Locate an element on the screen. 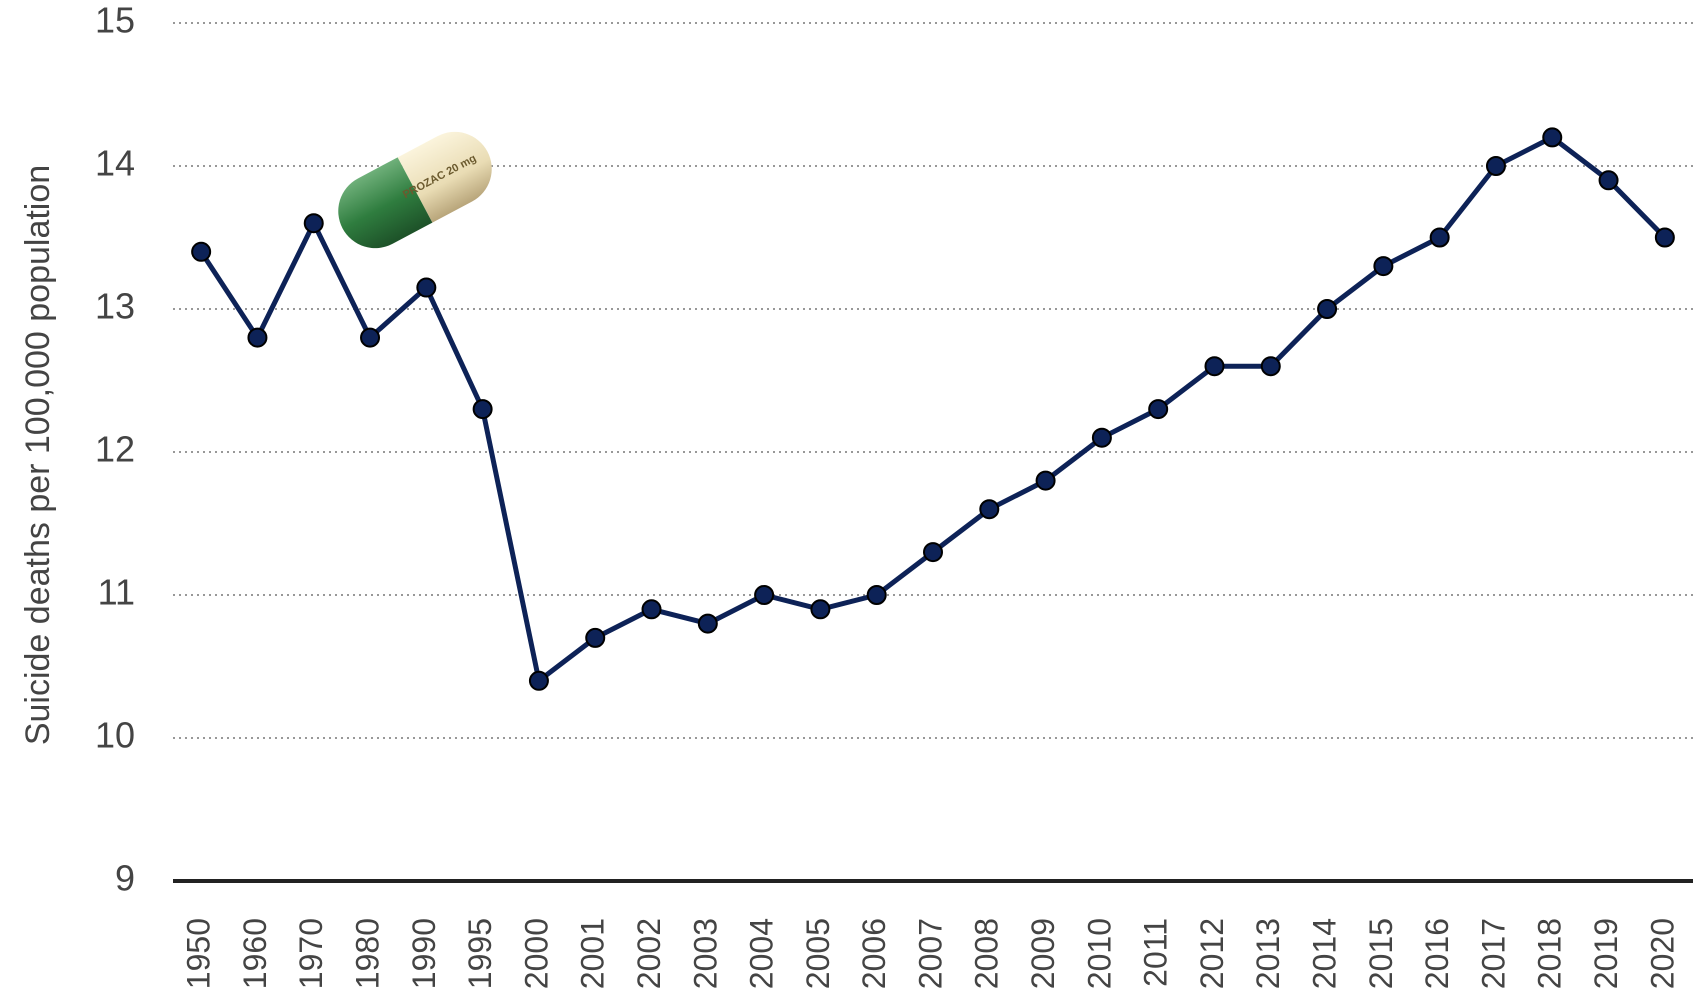 The height and width of the screenshot is (1003, 1693). x-tick-label: 2012 is located at coordinates (1212, 953).